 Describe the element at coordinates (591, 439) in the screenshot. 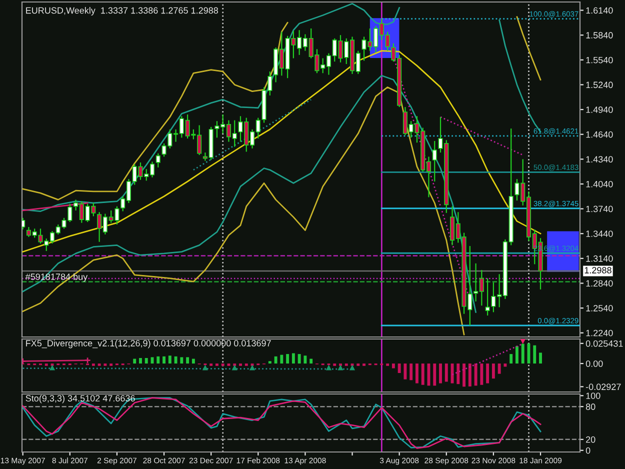

I see `y-tick-label: 20` at that location.